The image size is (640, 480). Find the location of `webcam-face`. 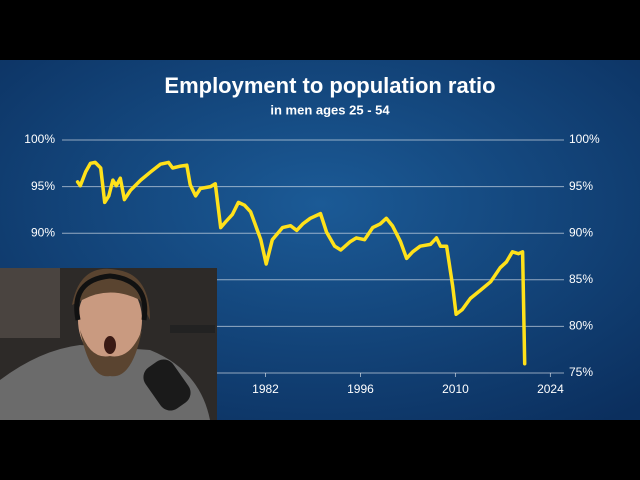

webcam-face is located at coordinates (110, 320).